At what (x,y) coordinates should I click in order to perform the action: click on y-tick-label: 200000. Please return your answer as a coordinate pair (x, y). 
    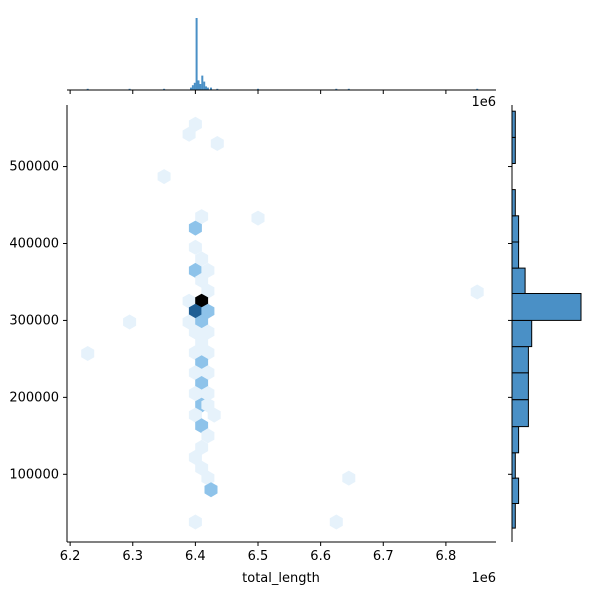
    Looking at the image, I should click on (34, 397).